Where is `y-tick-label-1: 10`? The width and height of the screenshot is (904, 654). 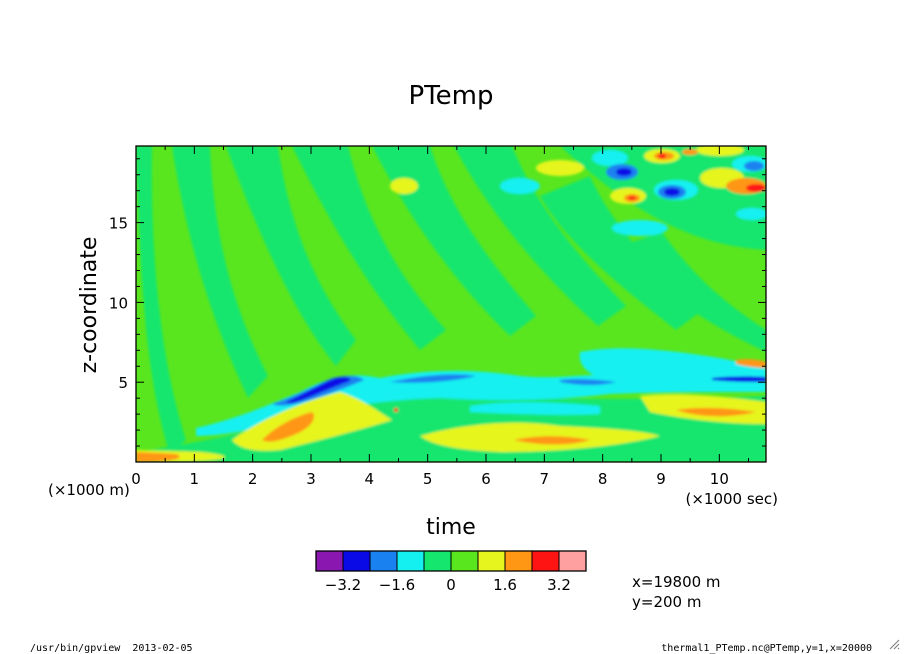
y-tick-label-1: 10 is located at coordinates (118, 303).